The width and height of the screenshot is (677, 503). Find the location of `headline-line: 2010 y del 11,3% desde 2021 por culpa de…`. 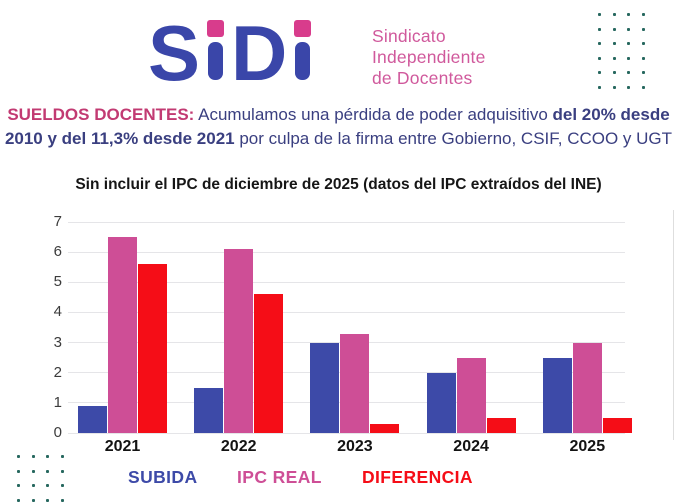

headline-line: 2010 y del 11,3% desde 2021 por culpa de… is located at coordinates (338, 139).